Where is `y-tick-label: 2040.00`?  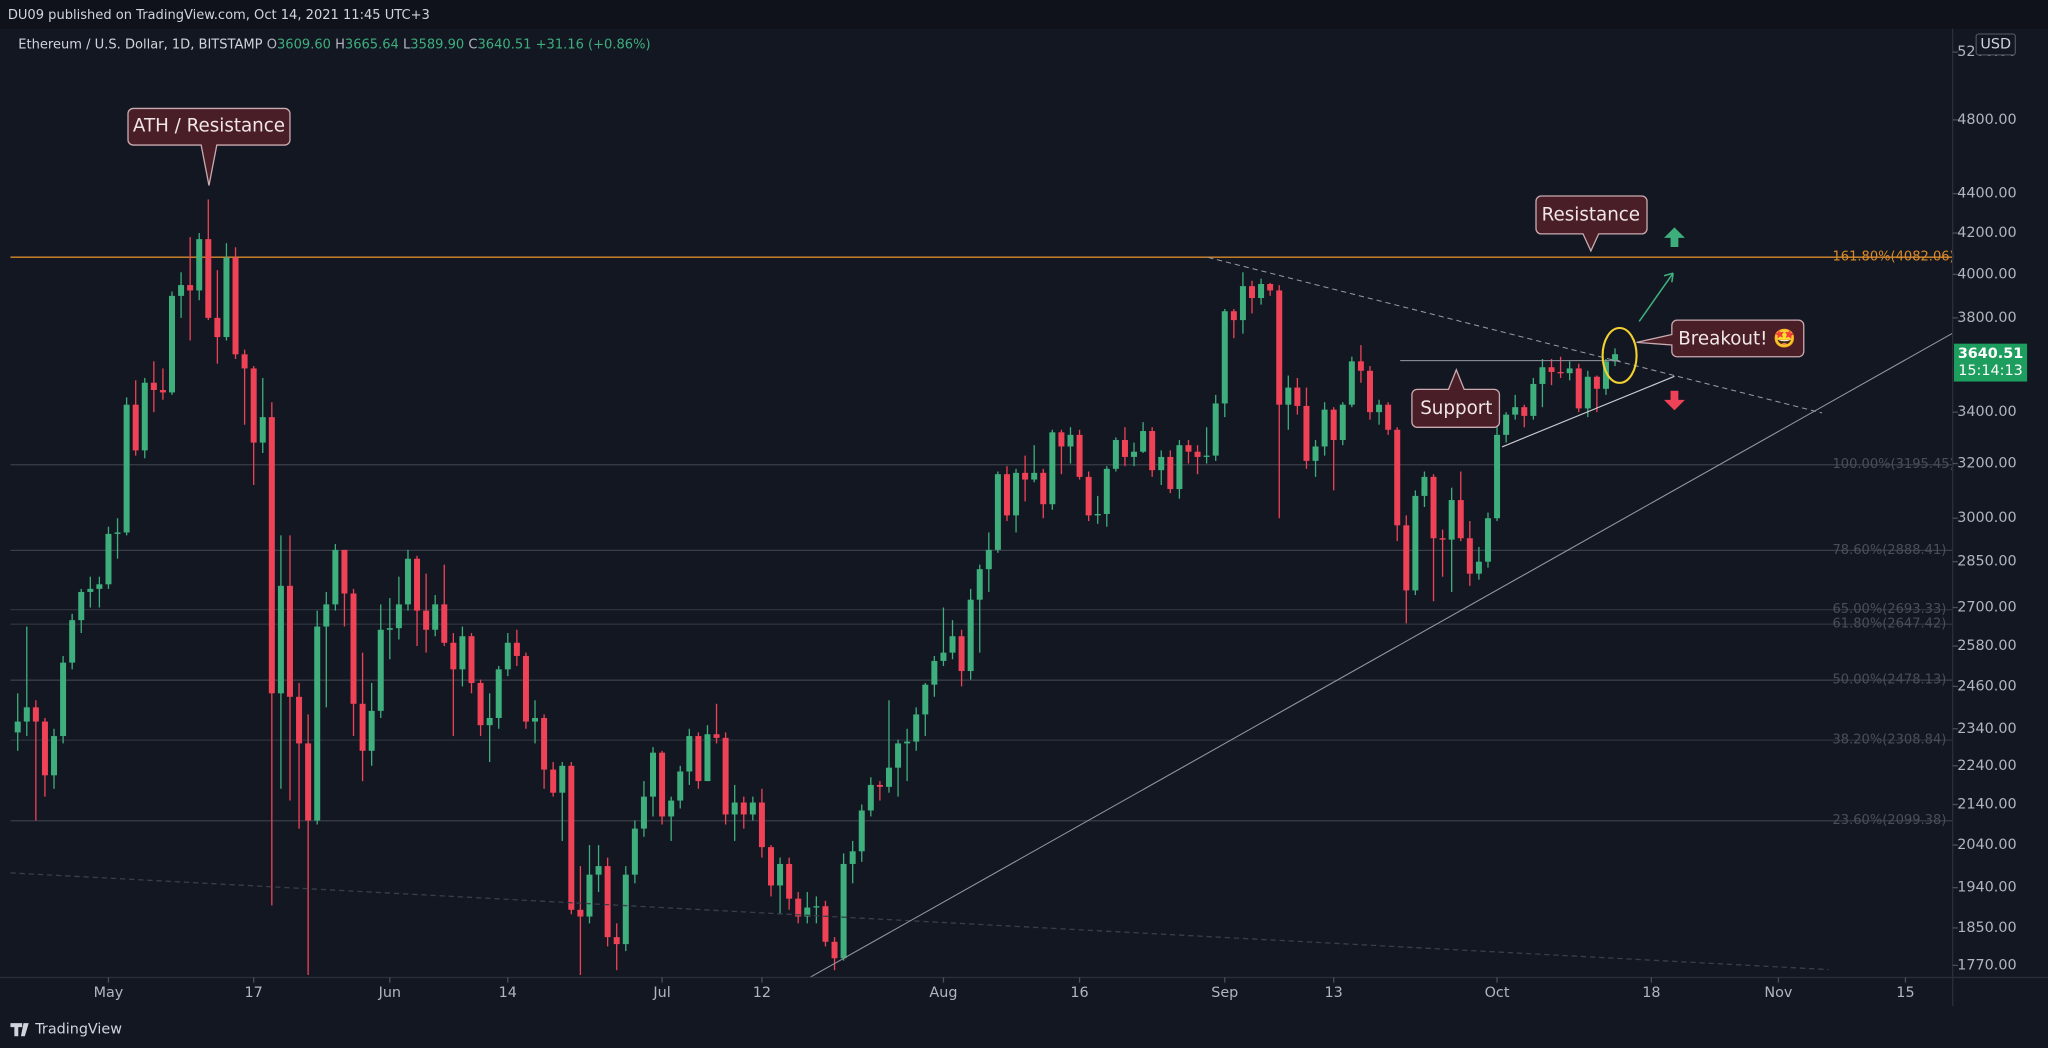 y-tick-label: 2040.00 is located at coordinates (1986, 845).